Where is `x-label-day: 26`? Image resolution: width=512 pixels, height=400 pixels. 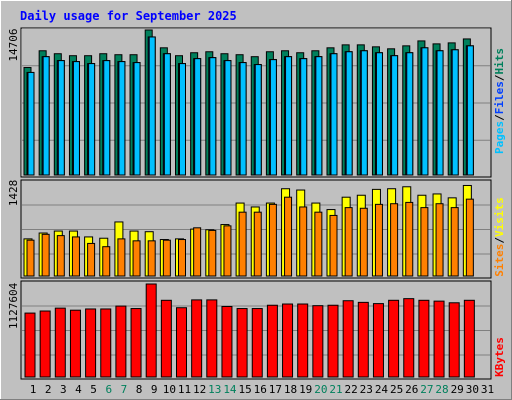
x-label-day: 26 is located at coordinates (411, 389).